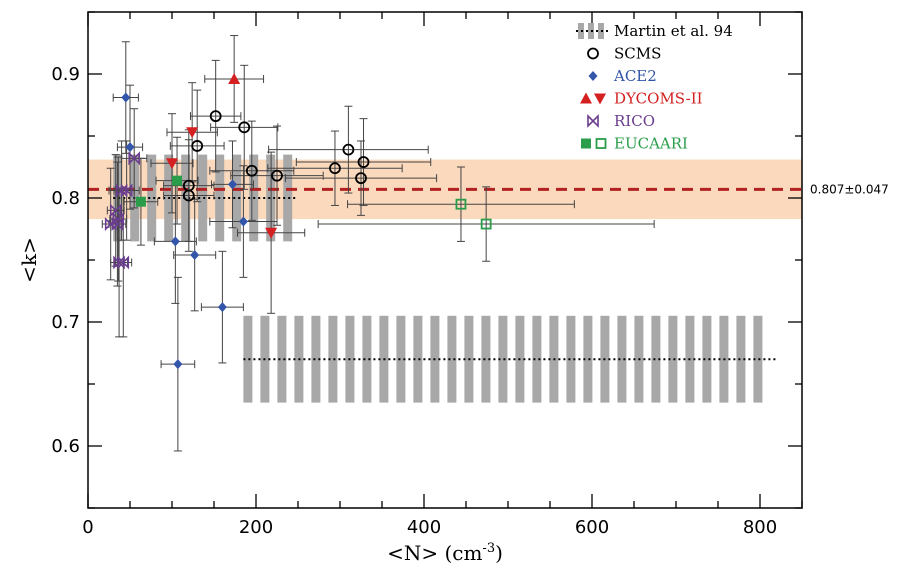  Describe the element at coordinates (29, 260) in the screenshot. I see `y-axis-title: <k>` at that location.